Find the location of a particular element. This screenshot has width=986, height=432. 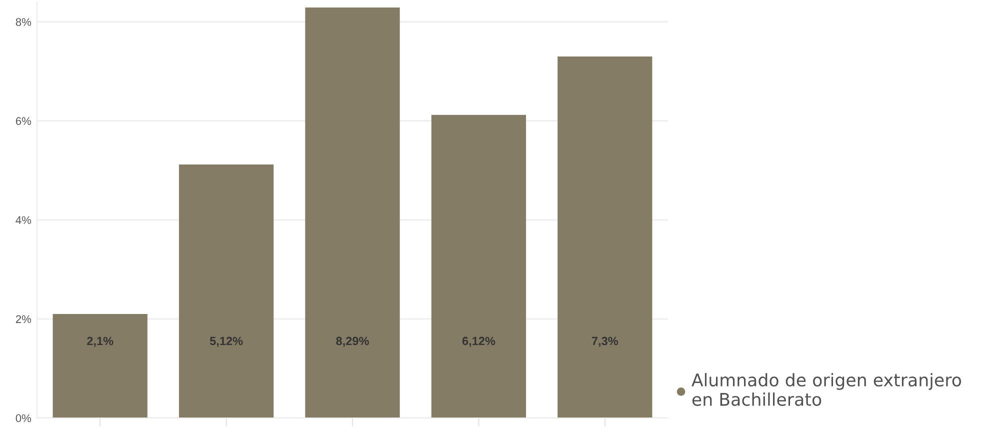

data-label: 2,1% is located at coordinates (100, 341).